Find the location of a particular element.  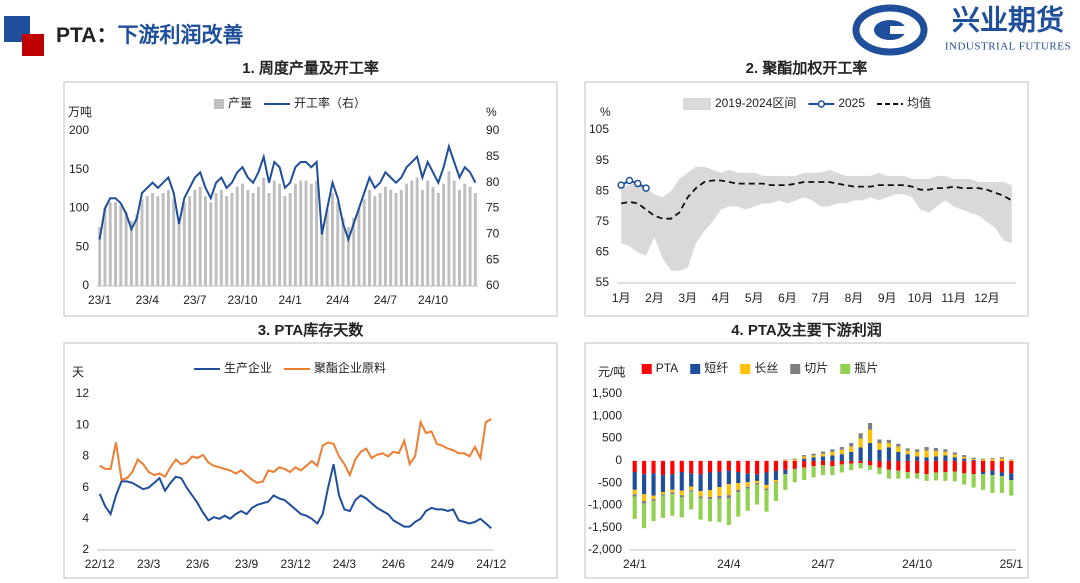

y-tick-label: 75 is located at coordinates (603, 221).